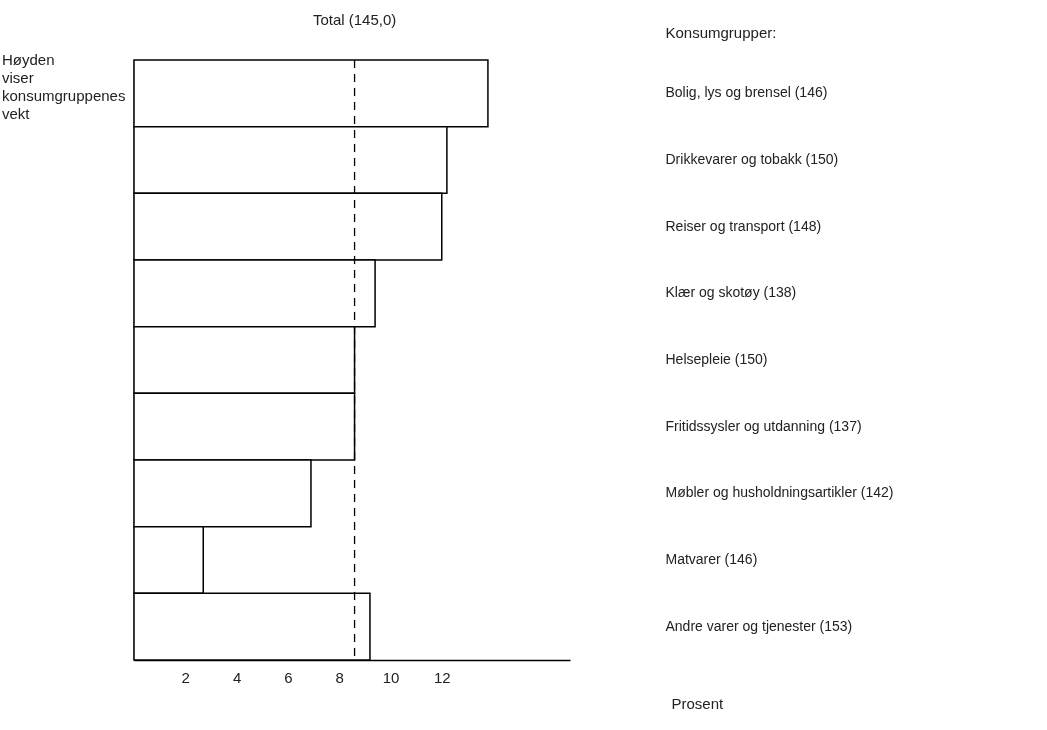  I want to click on x-tick-label: 8, so click(339, 677).